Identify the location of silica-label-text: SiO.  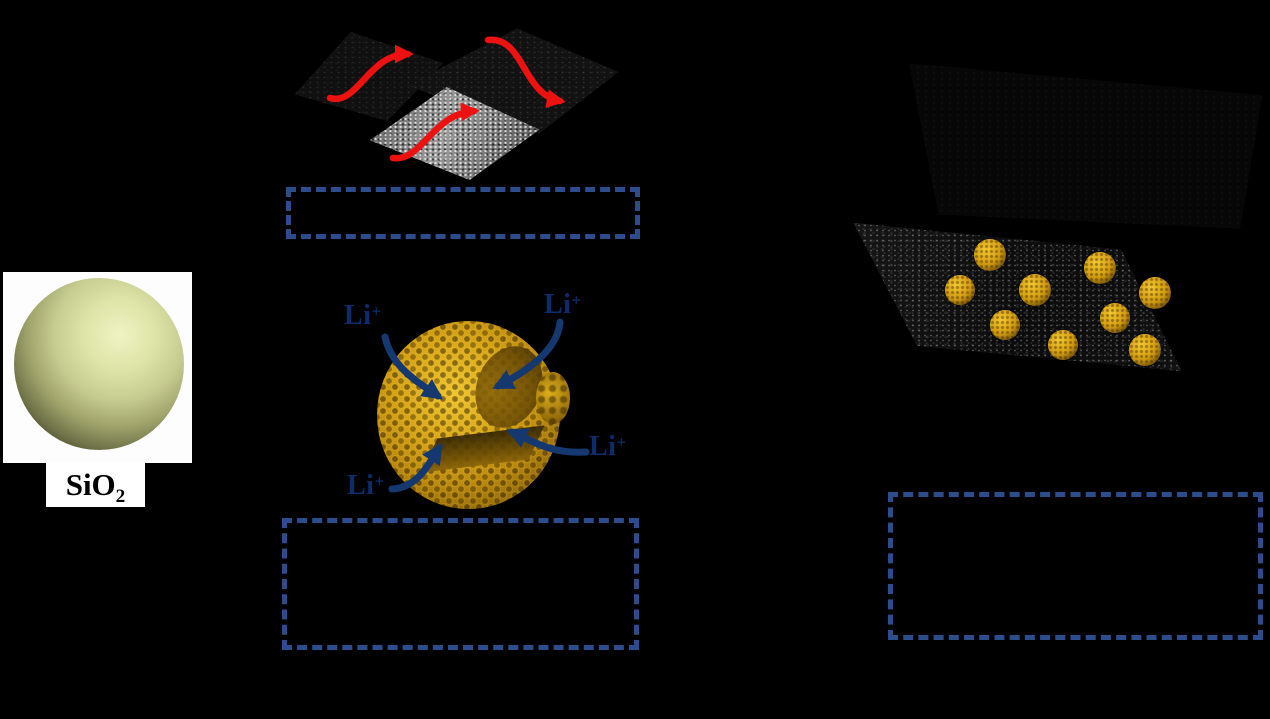
(90, 484).